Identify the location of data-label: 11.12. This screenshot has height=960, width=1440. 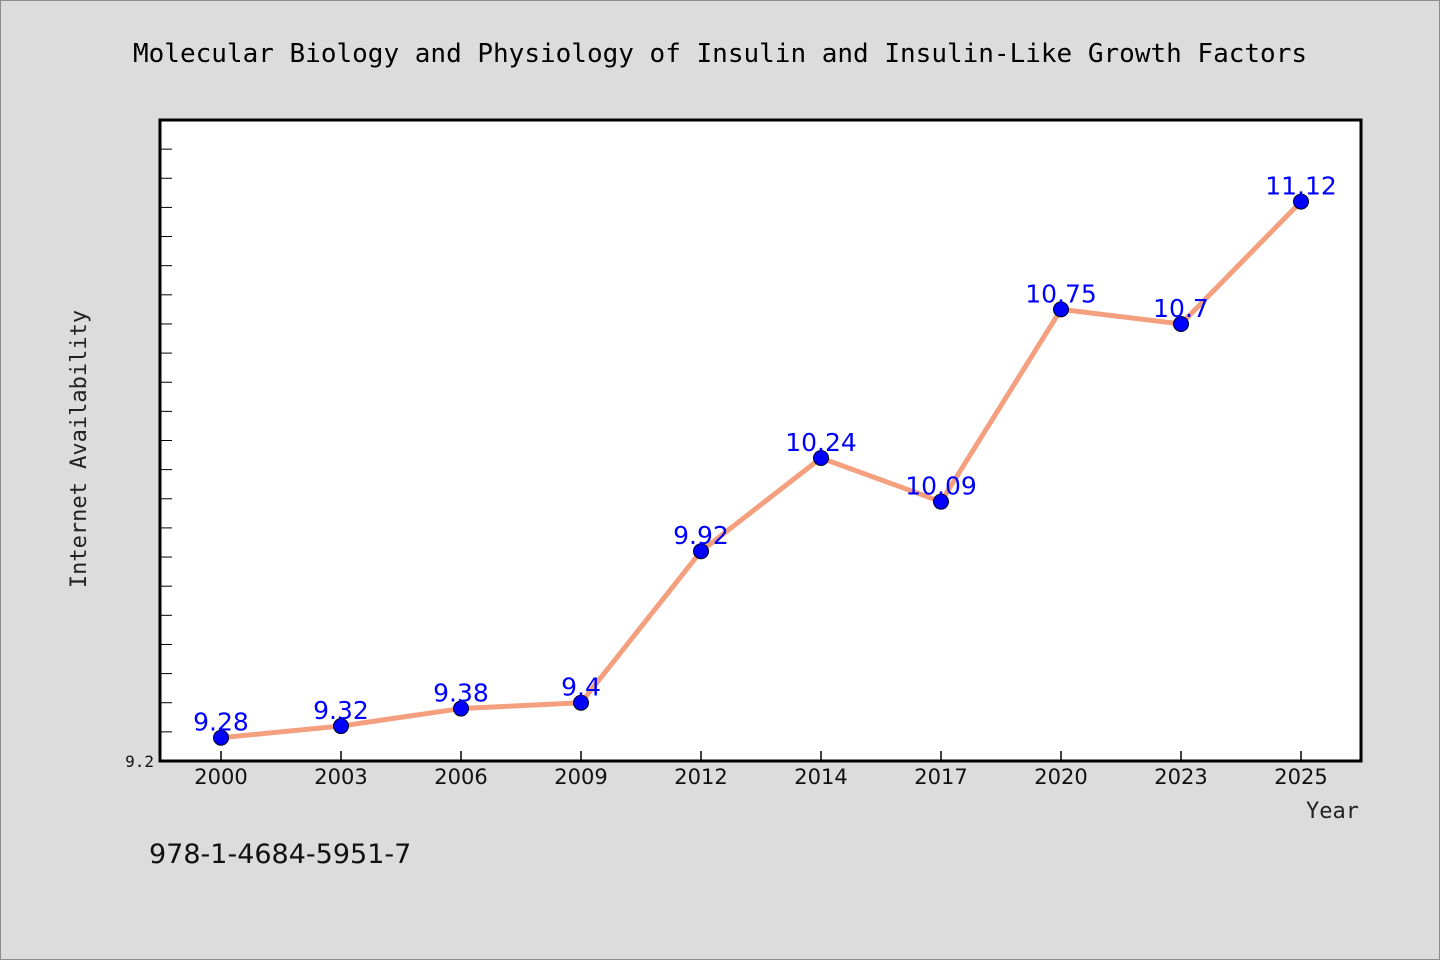
(1301, 186).